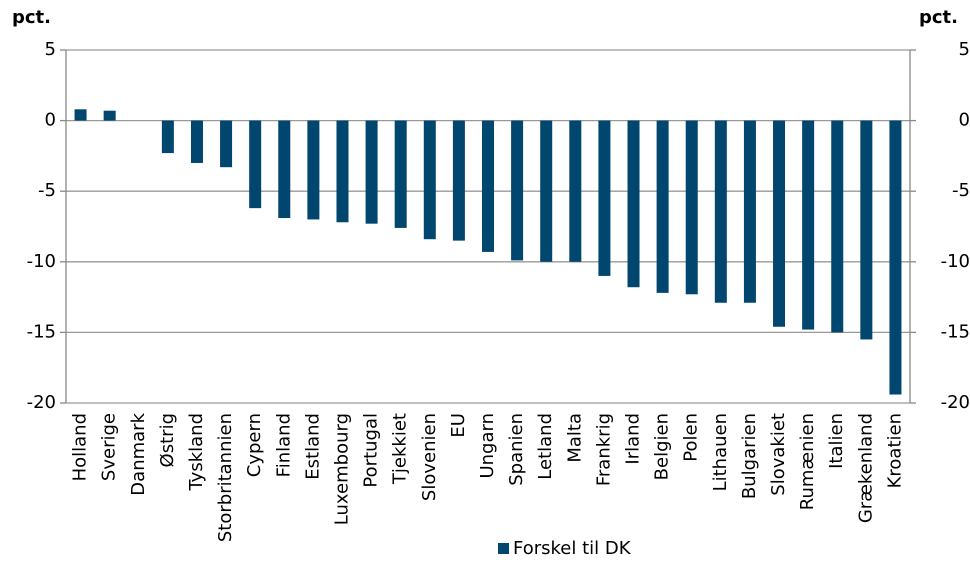  Describe the element at coordinates (603, 449) in the screenshot. I see `x-tick-label: Frankrig` at that location.